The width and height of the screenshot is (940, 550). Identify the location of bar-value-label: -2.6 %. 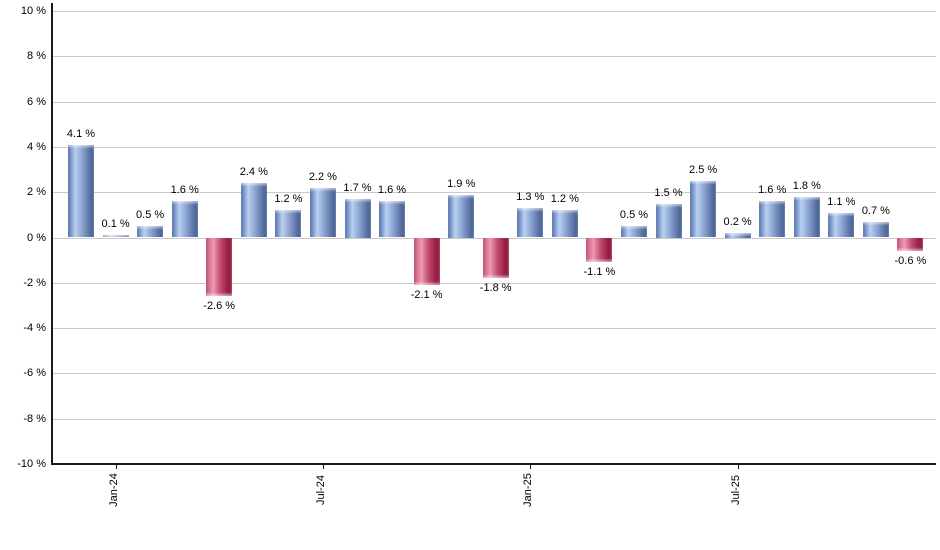
(219, 306).